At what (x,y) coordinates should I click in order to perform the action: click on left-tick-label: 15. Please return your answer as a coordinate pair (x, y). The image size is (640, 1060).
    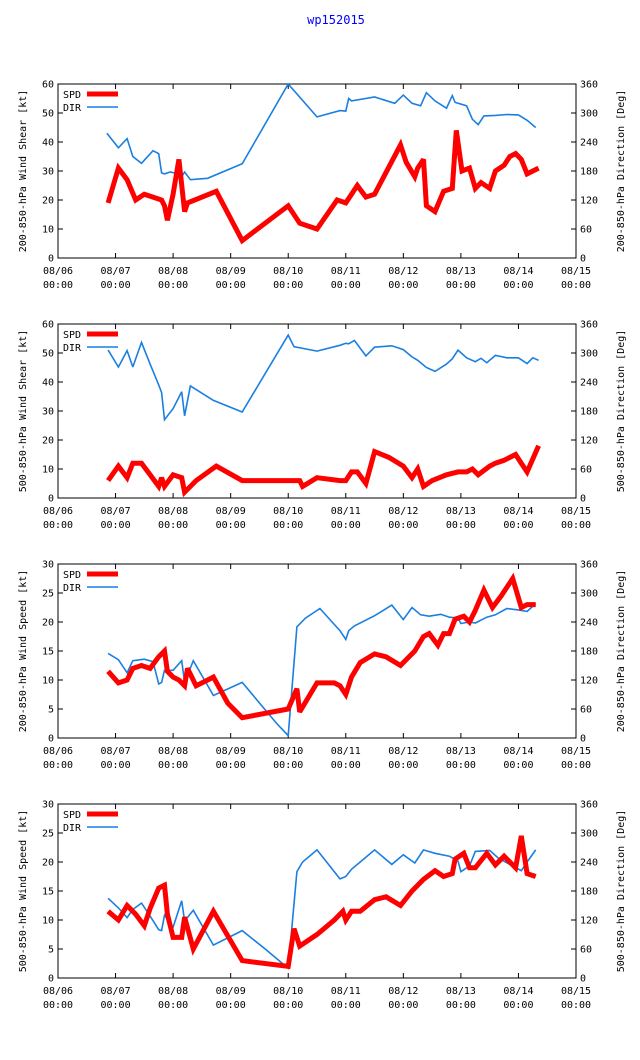
    Looking at the image, I should click on (48, 892).